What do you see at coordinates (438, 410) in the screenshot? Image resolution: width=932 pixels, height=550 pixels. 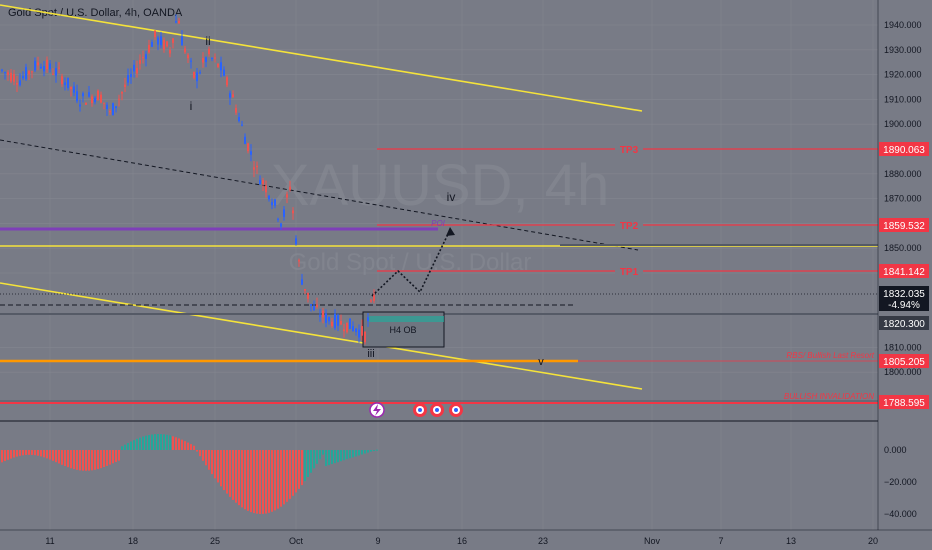 I see `us-flag-icon` at bounding box center [438, 410].